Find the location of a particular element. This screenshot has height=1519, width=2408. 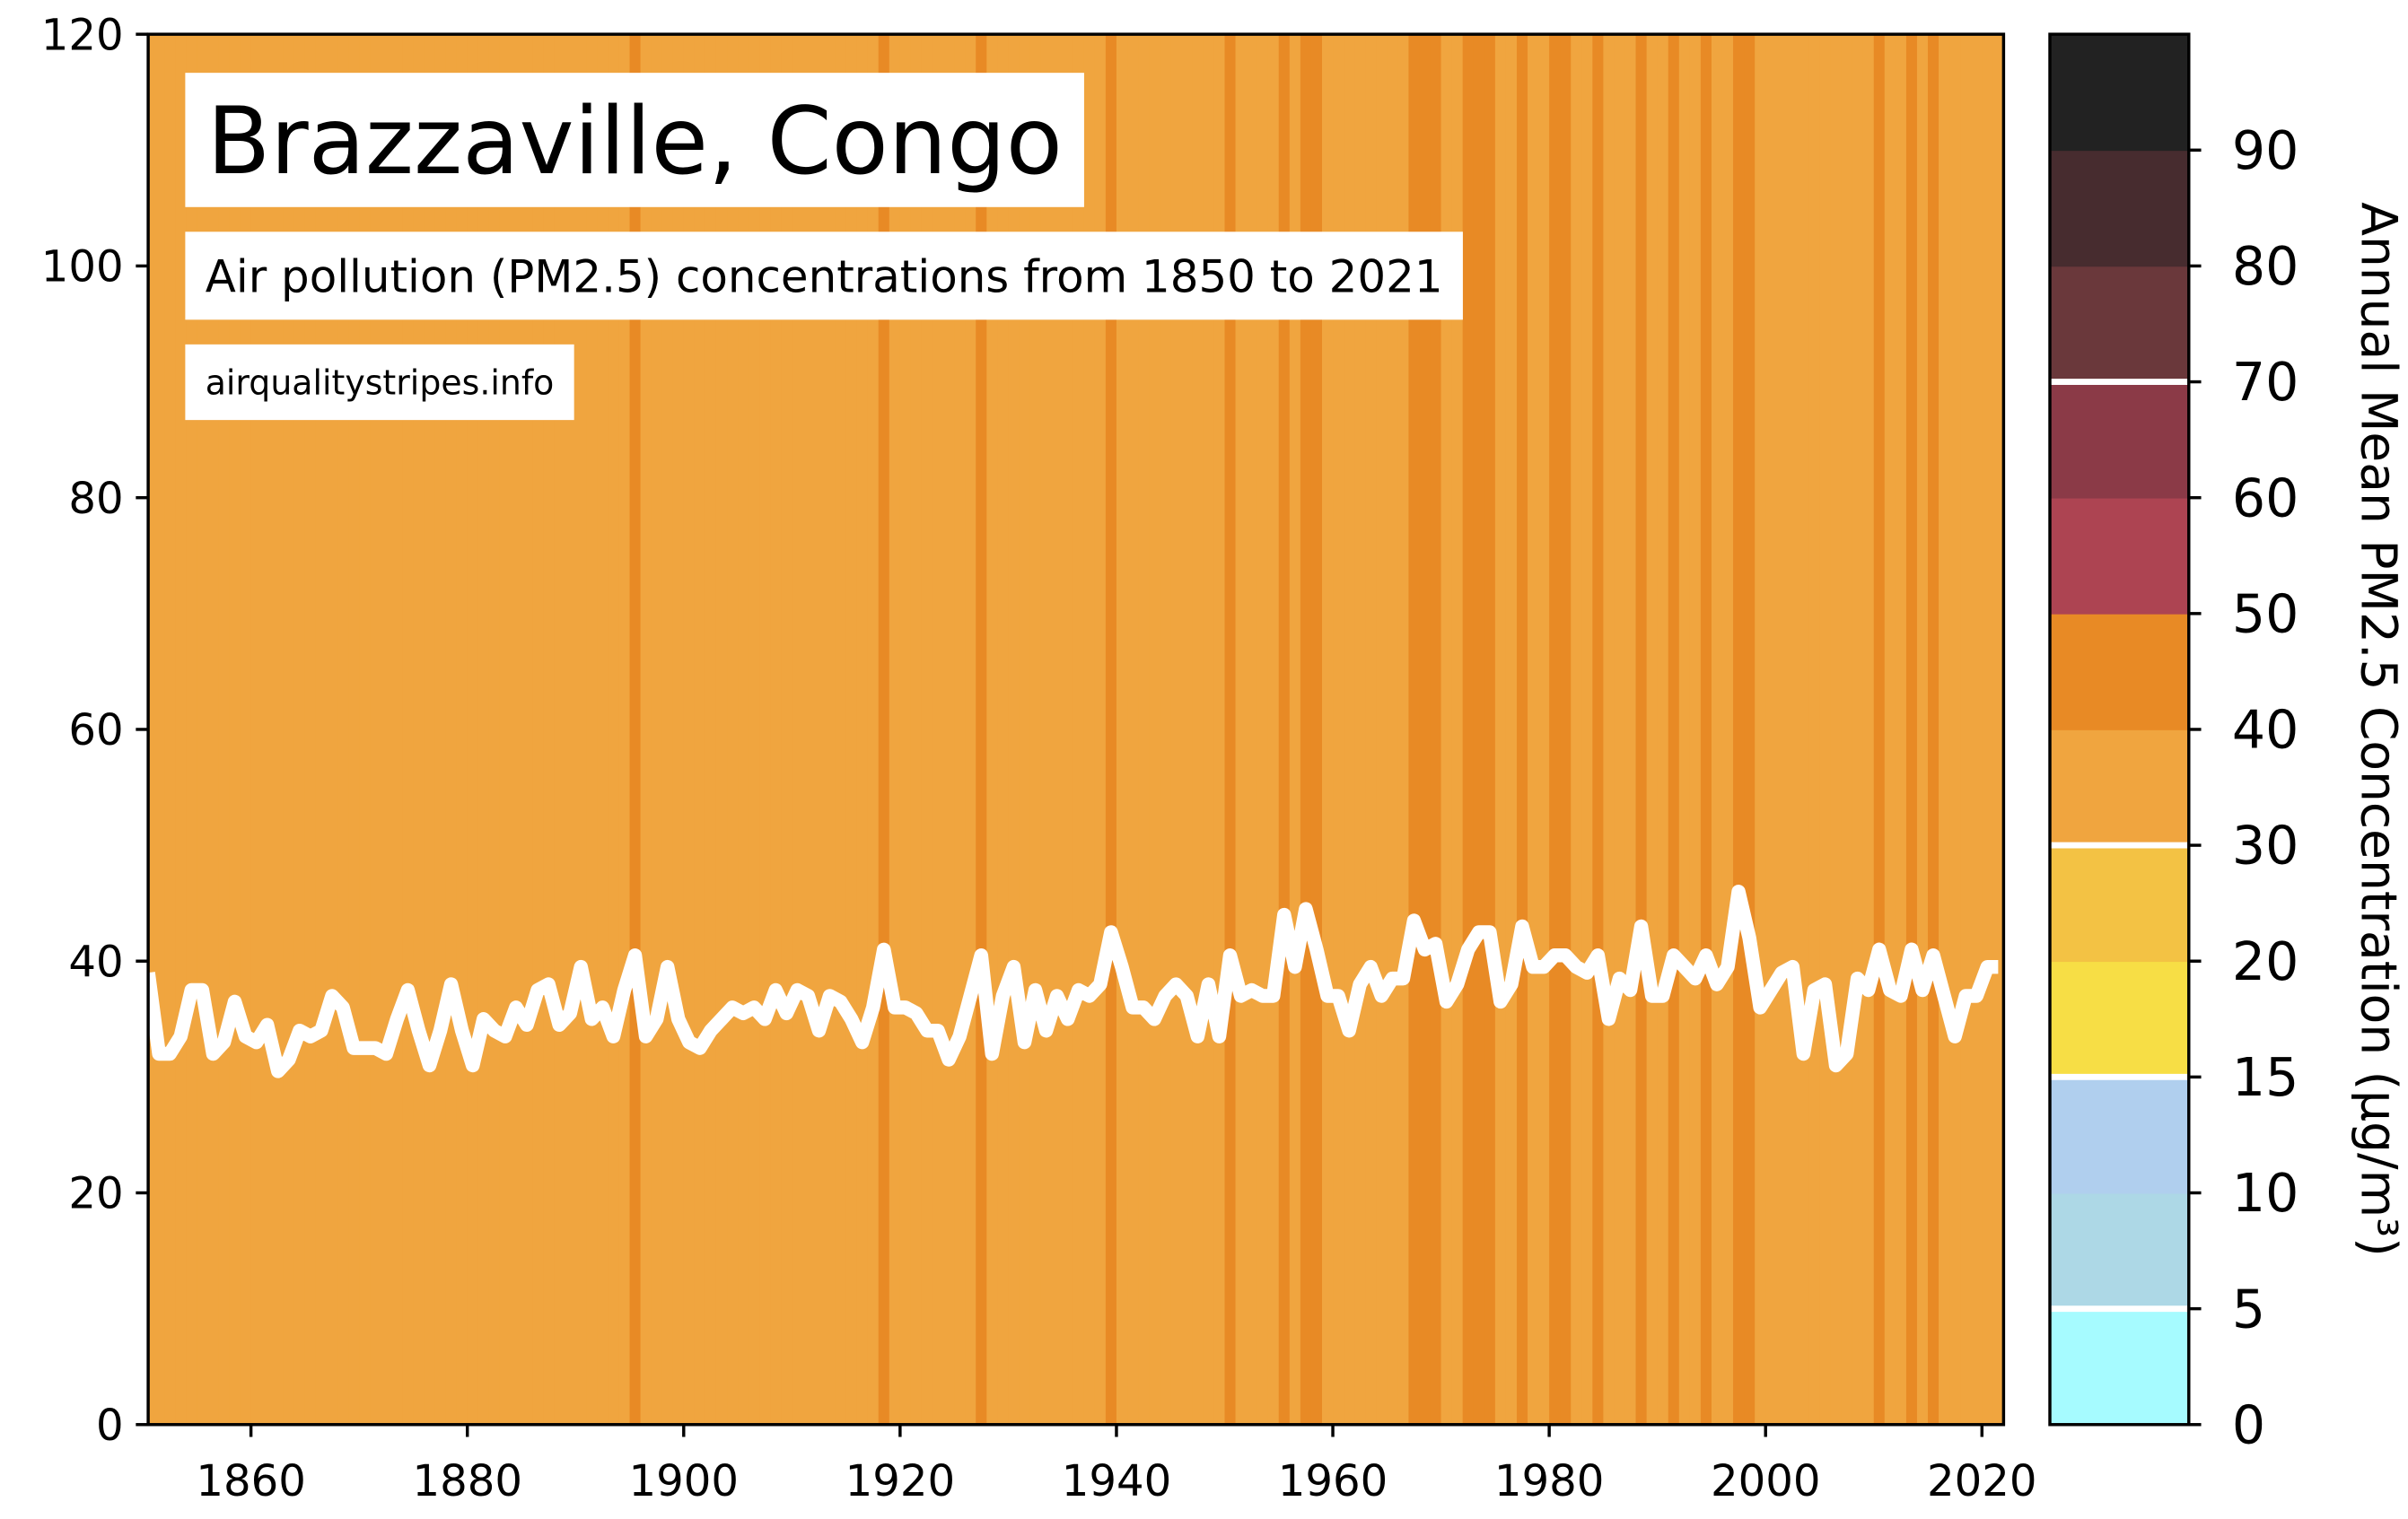

colorbar-tick-label: 60 is located at coordinates (2265, 498).